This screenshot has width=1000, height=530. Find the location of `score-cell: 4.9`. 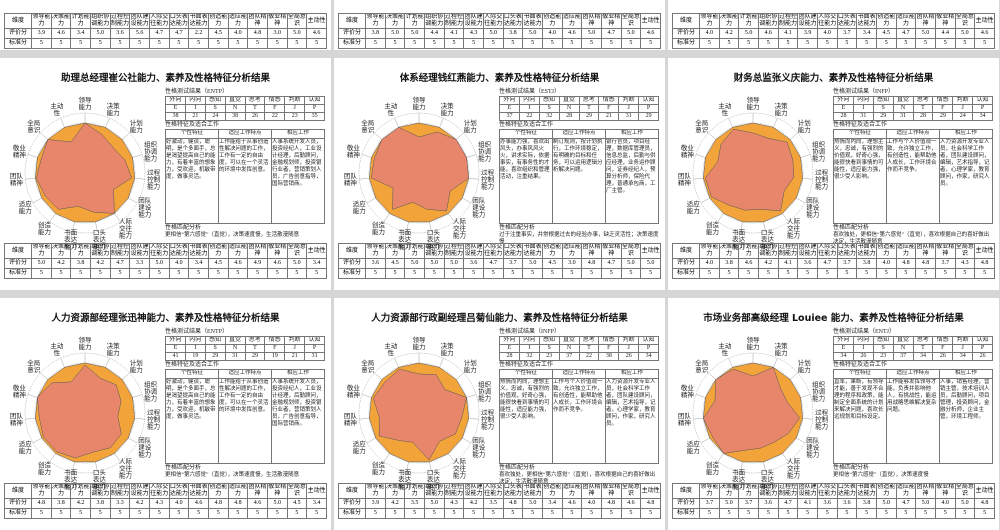

score-cell: 4.9 is located at coordinates (257, 263).